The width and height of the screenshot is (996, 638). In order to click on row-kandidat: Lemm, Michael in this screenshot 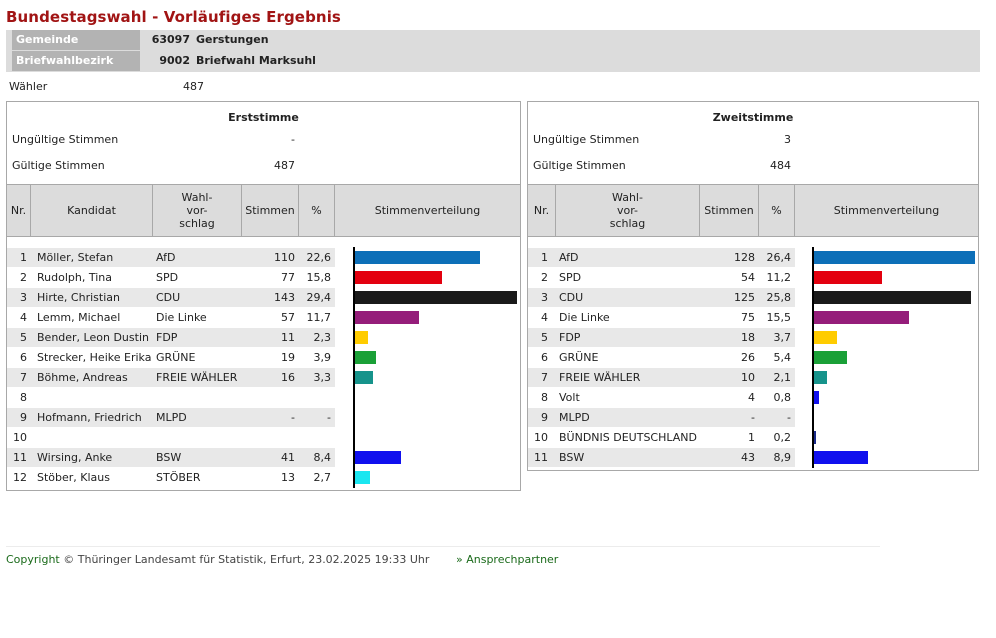, I will do `click(79, 317)`.